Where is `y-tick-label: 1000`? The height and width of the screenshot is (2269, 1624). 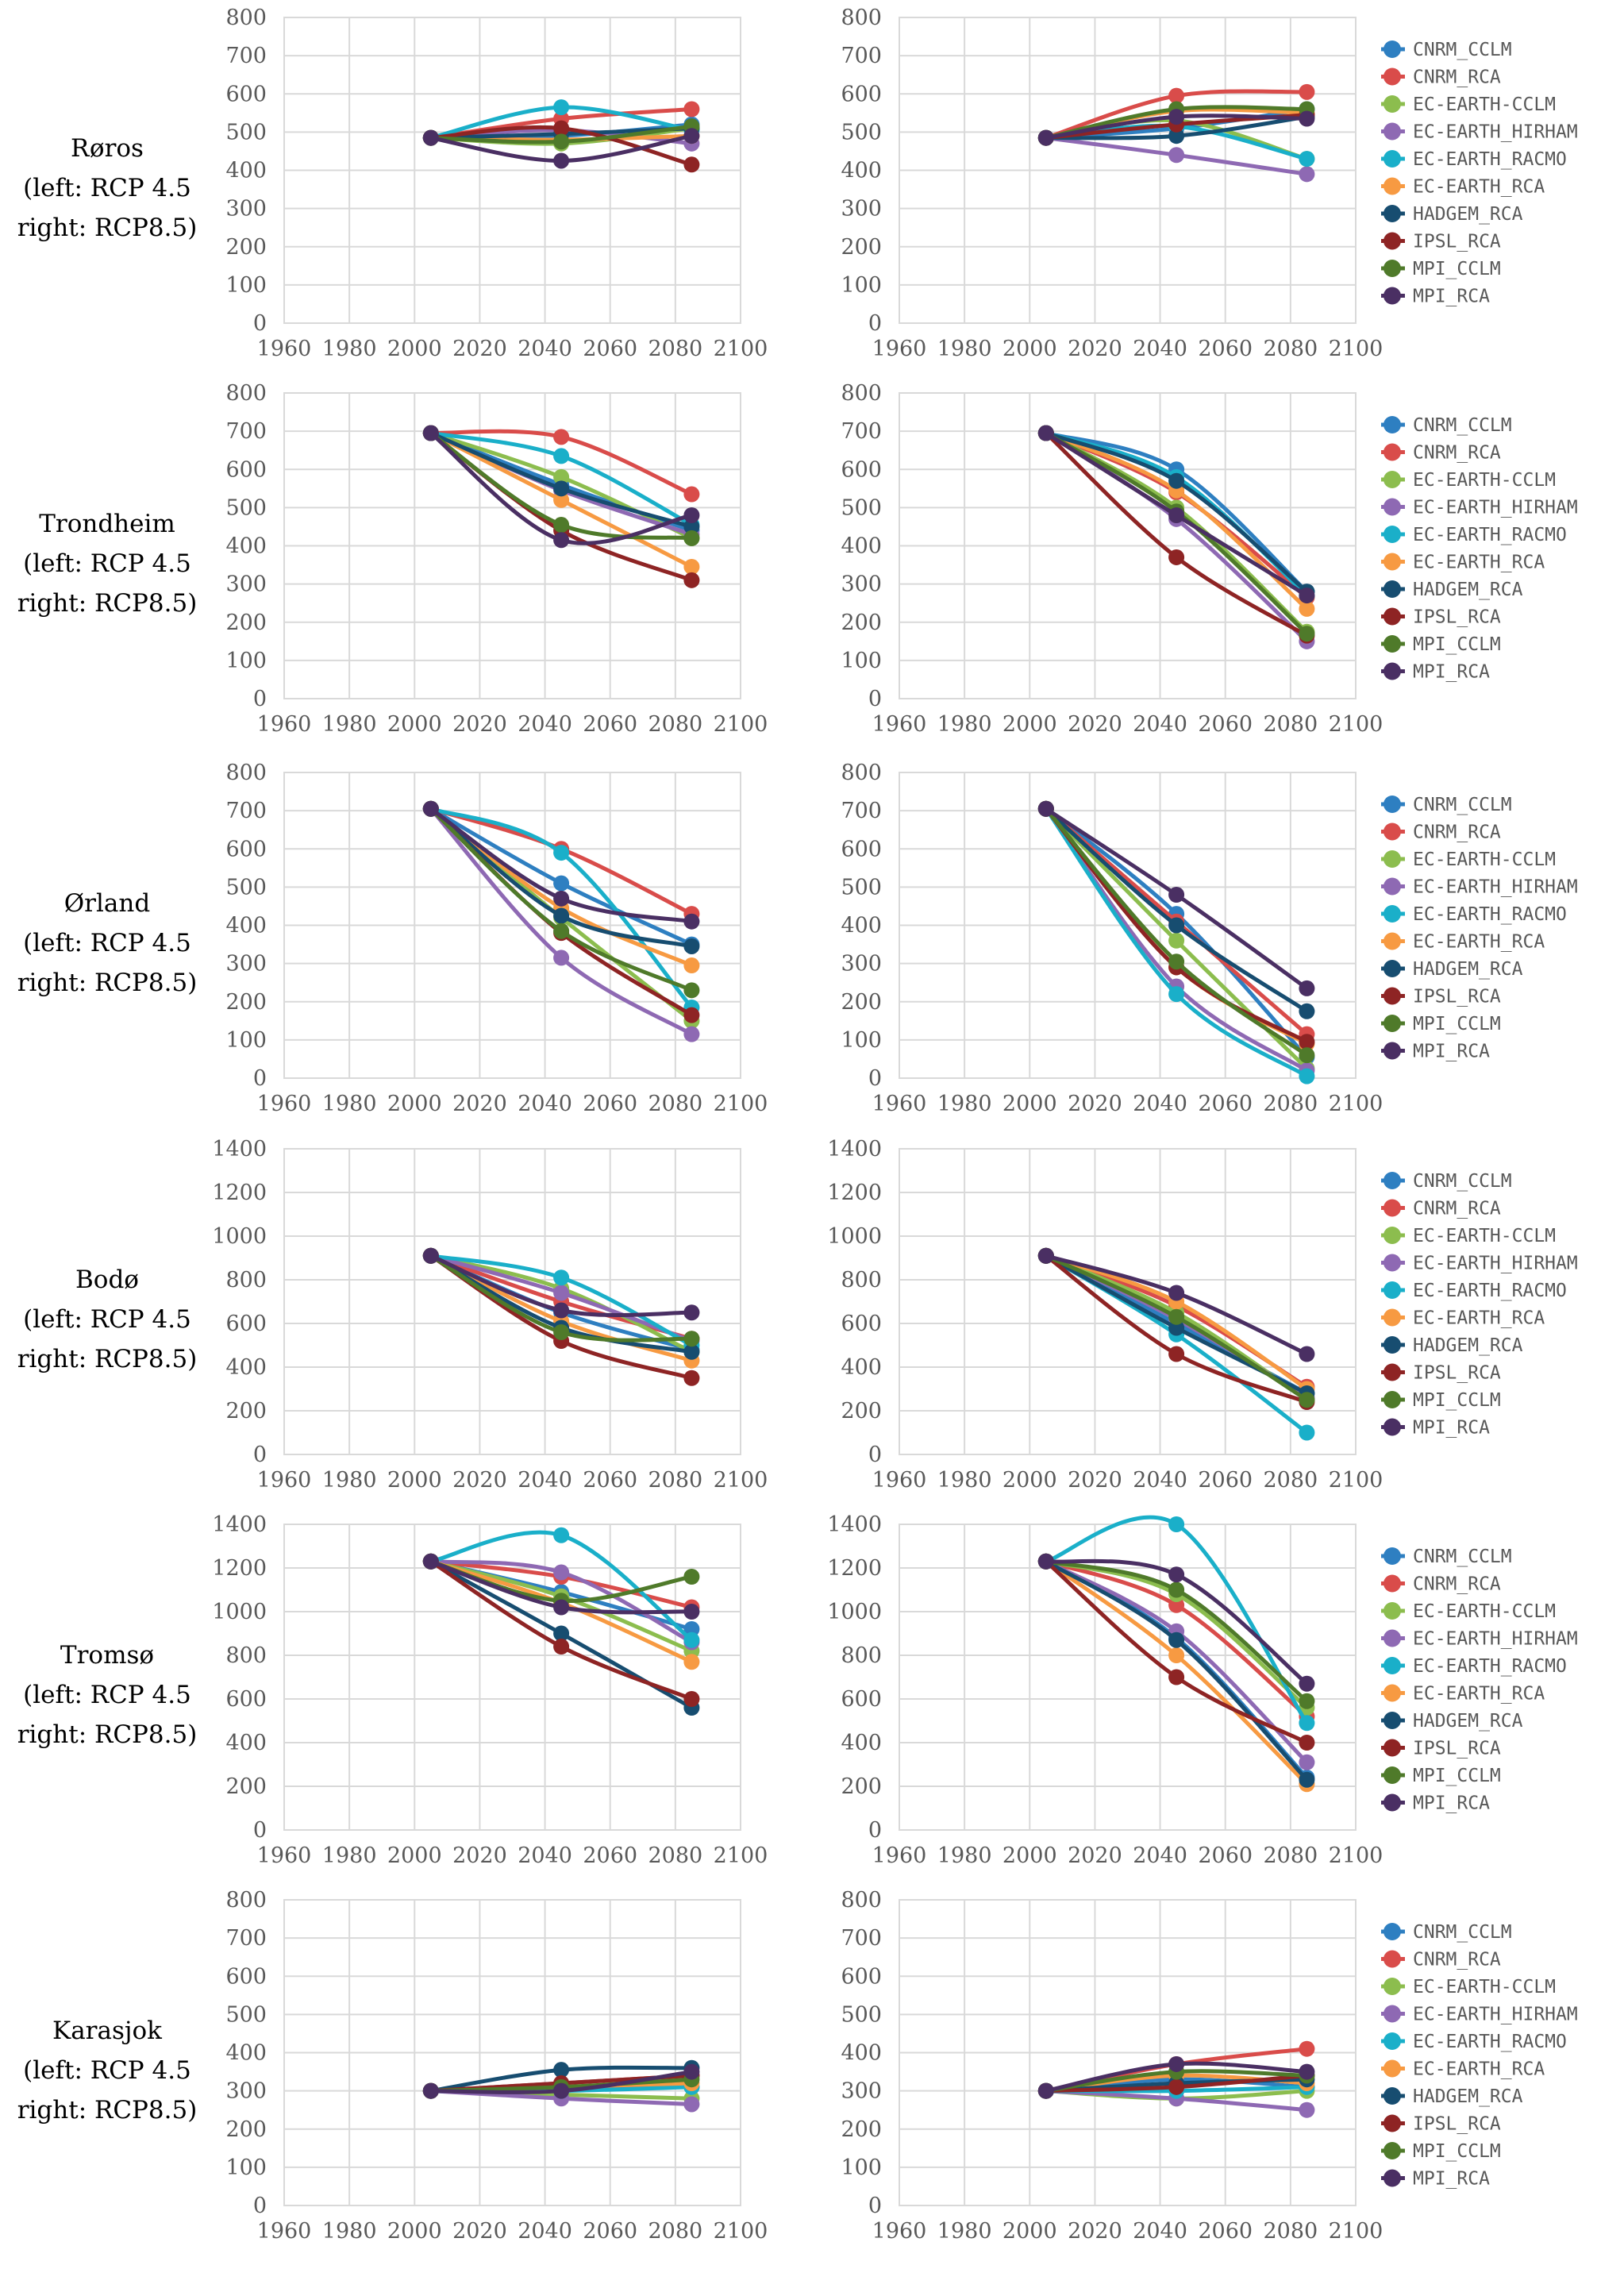 y-tick-label: 1000 is located at coordinates (239, 1236).